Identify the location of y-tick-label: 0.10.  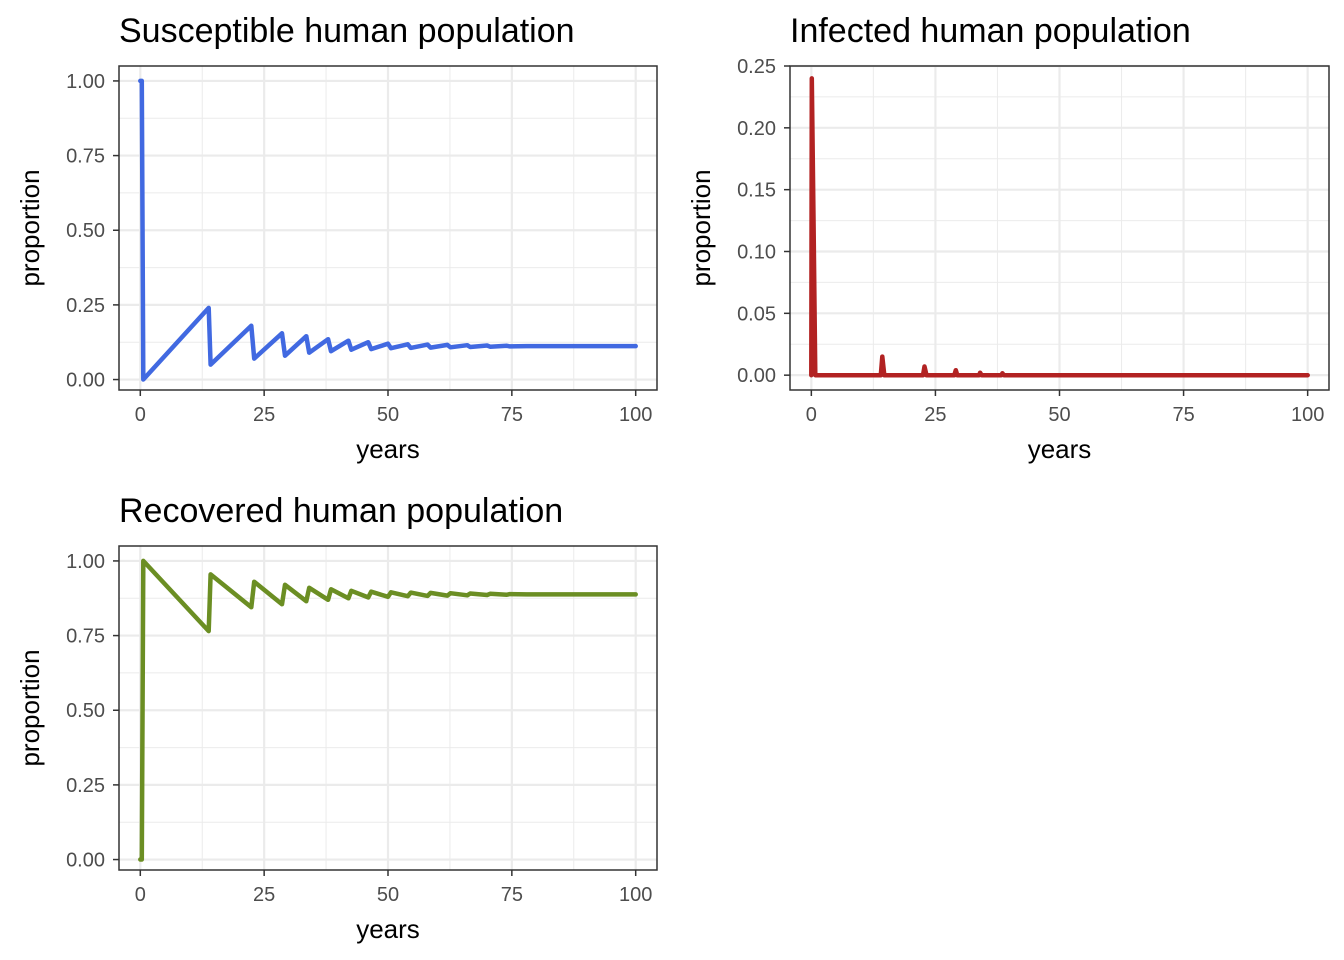
(756, 252).